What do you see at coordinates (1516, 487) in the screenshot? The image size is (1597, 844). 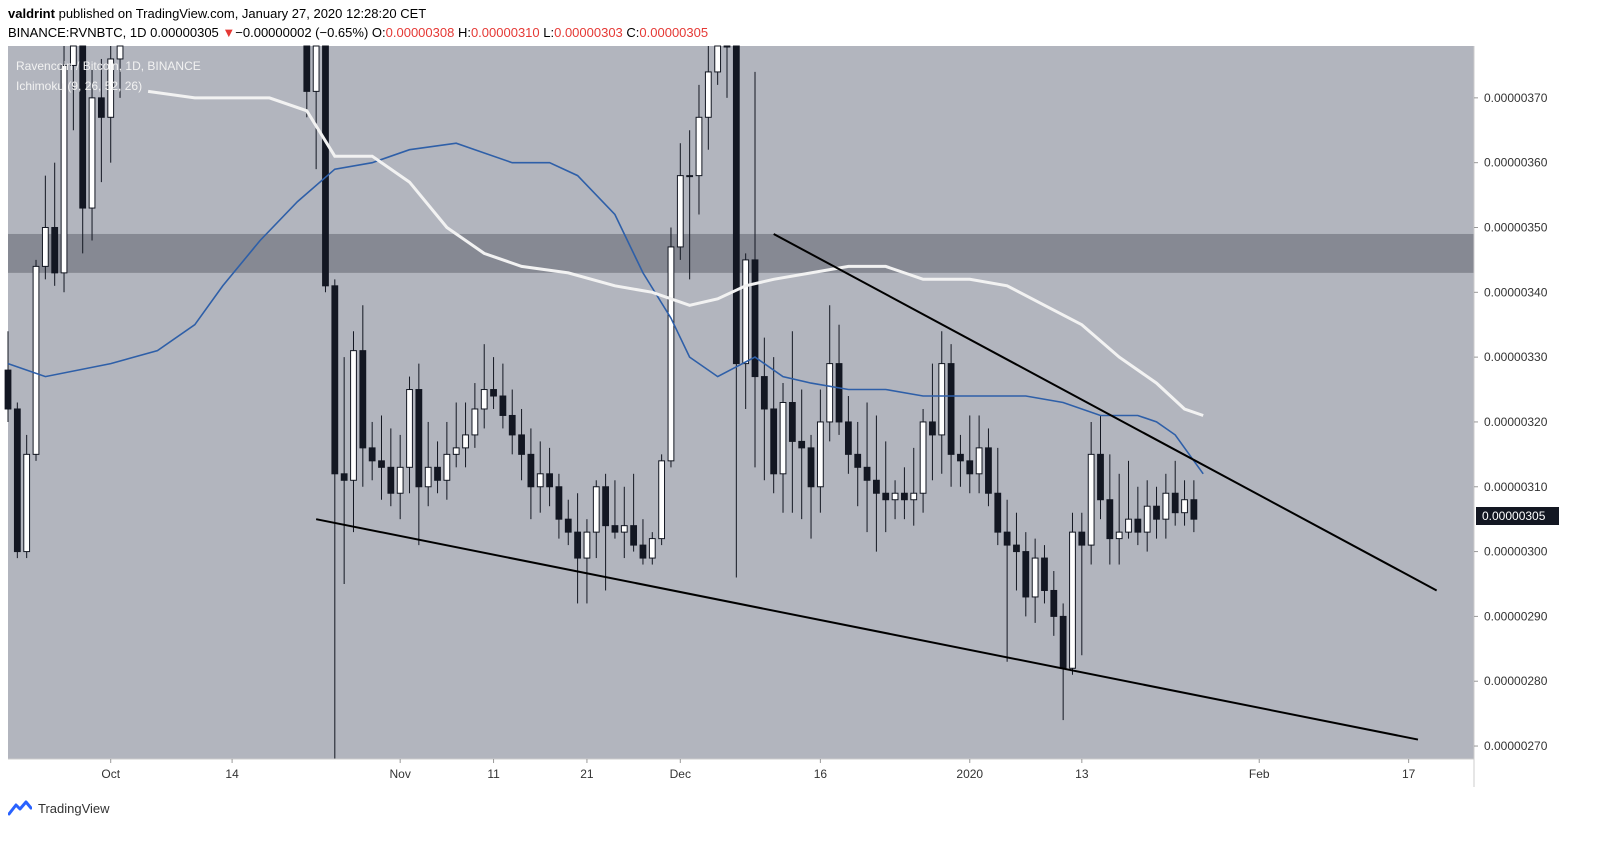 I see `y-tick-label: 0.00000310` at bounding box center [1516, 487].